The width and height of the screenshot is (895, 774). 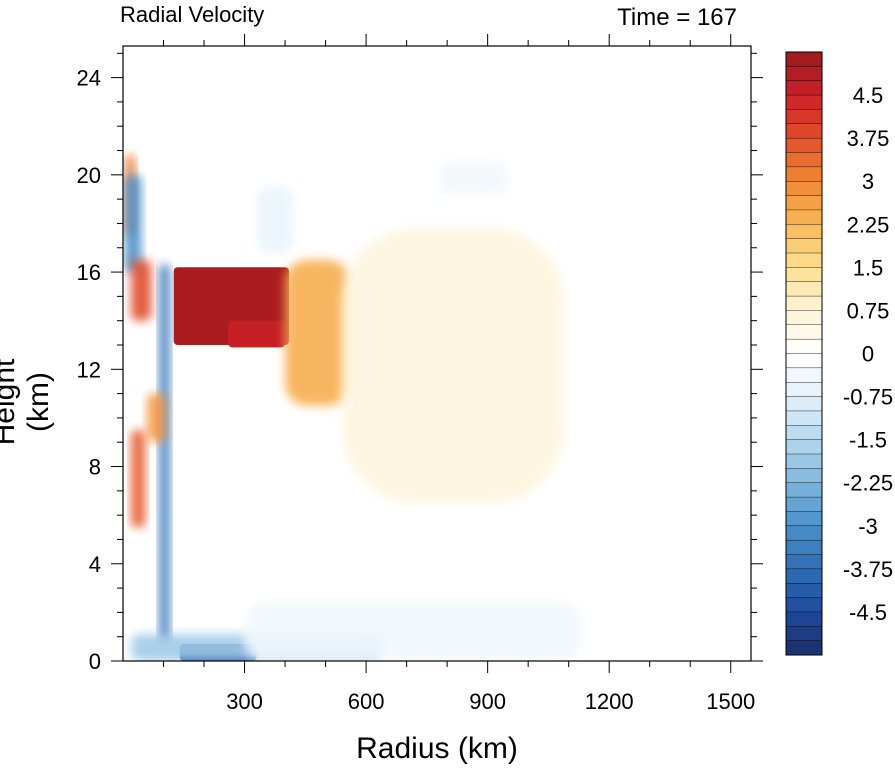 What do you see at coordinates (868, 354) in the screenshot?
I see `colorbar-tick-label: 0` at bounding box center [868, 354].